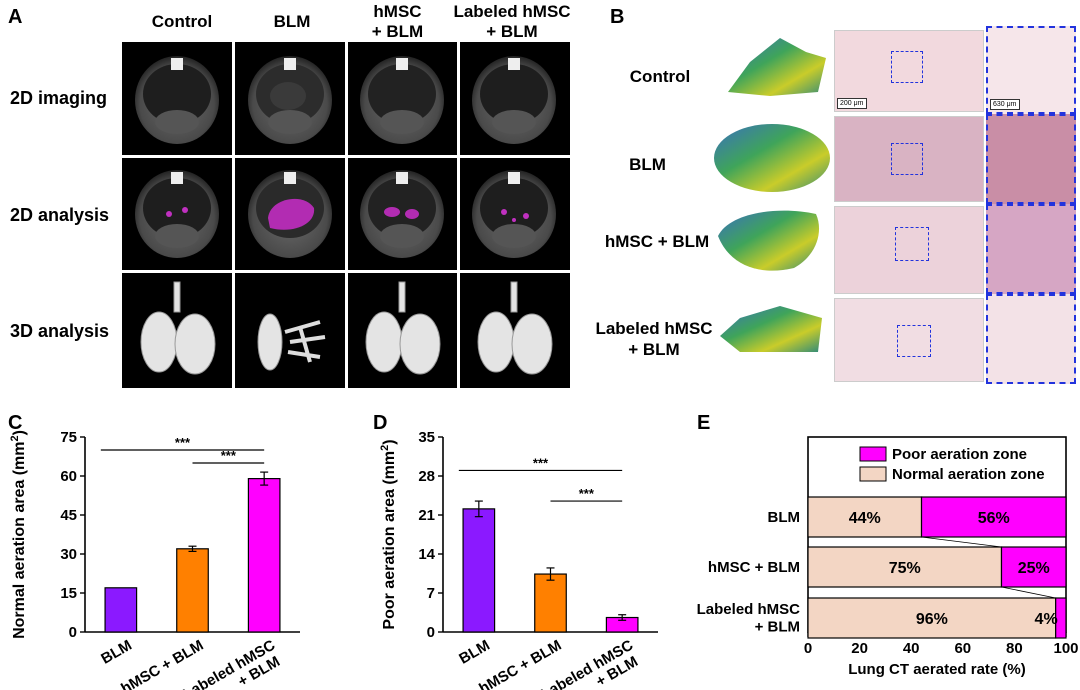 The height and width of the screenshot is (690, 1080). I want to click on d-ytick-label: 14, so click(426, 554).